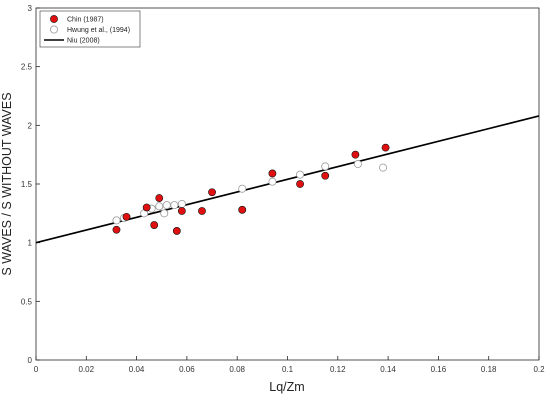  Describe the element at coordinates (137, 369) in the screenshot. I see `x-tick-label: 0.04` at that location.